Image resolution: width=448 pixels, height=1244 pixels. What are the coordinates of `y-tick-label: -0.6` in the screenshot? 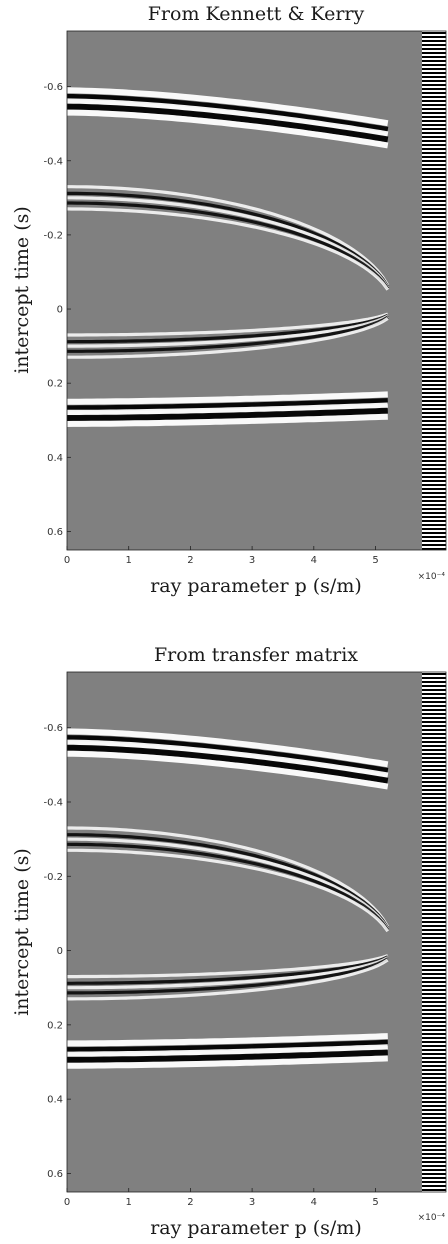 It's located at (53, 728).